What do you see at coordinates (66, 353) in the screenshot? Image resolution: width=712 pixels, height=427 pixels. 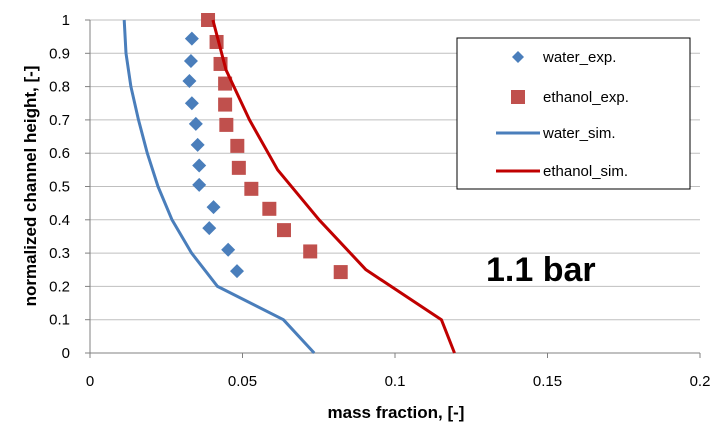 I see `y-tick-label: 0` at bounding box center [66, 353].